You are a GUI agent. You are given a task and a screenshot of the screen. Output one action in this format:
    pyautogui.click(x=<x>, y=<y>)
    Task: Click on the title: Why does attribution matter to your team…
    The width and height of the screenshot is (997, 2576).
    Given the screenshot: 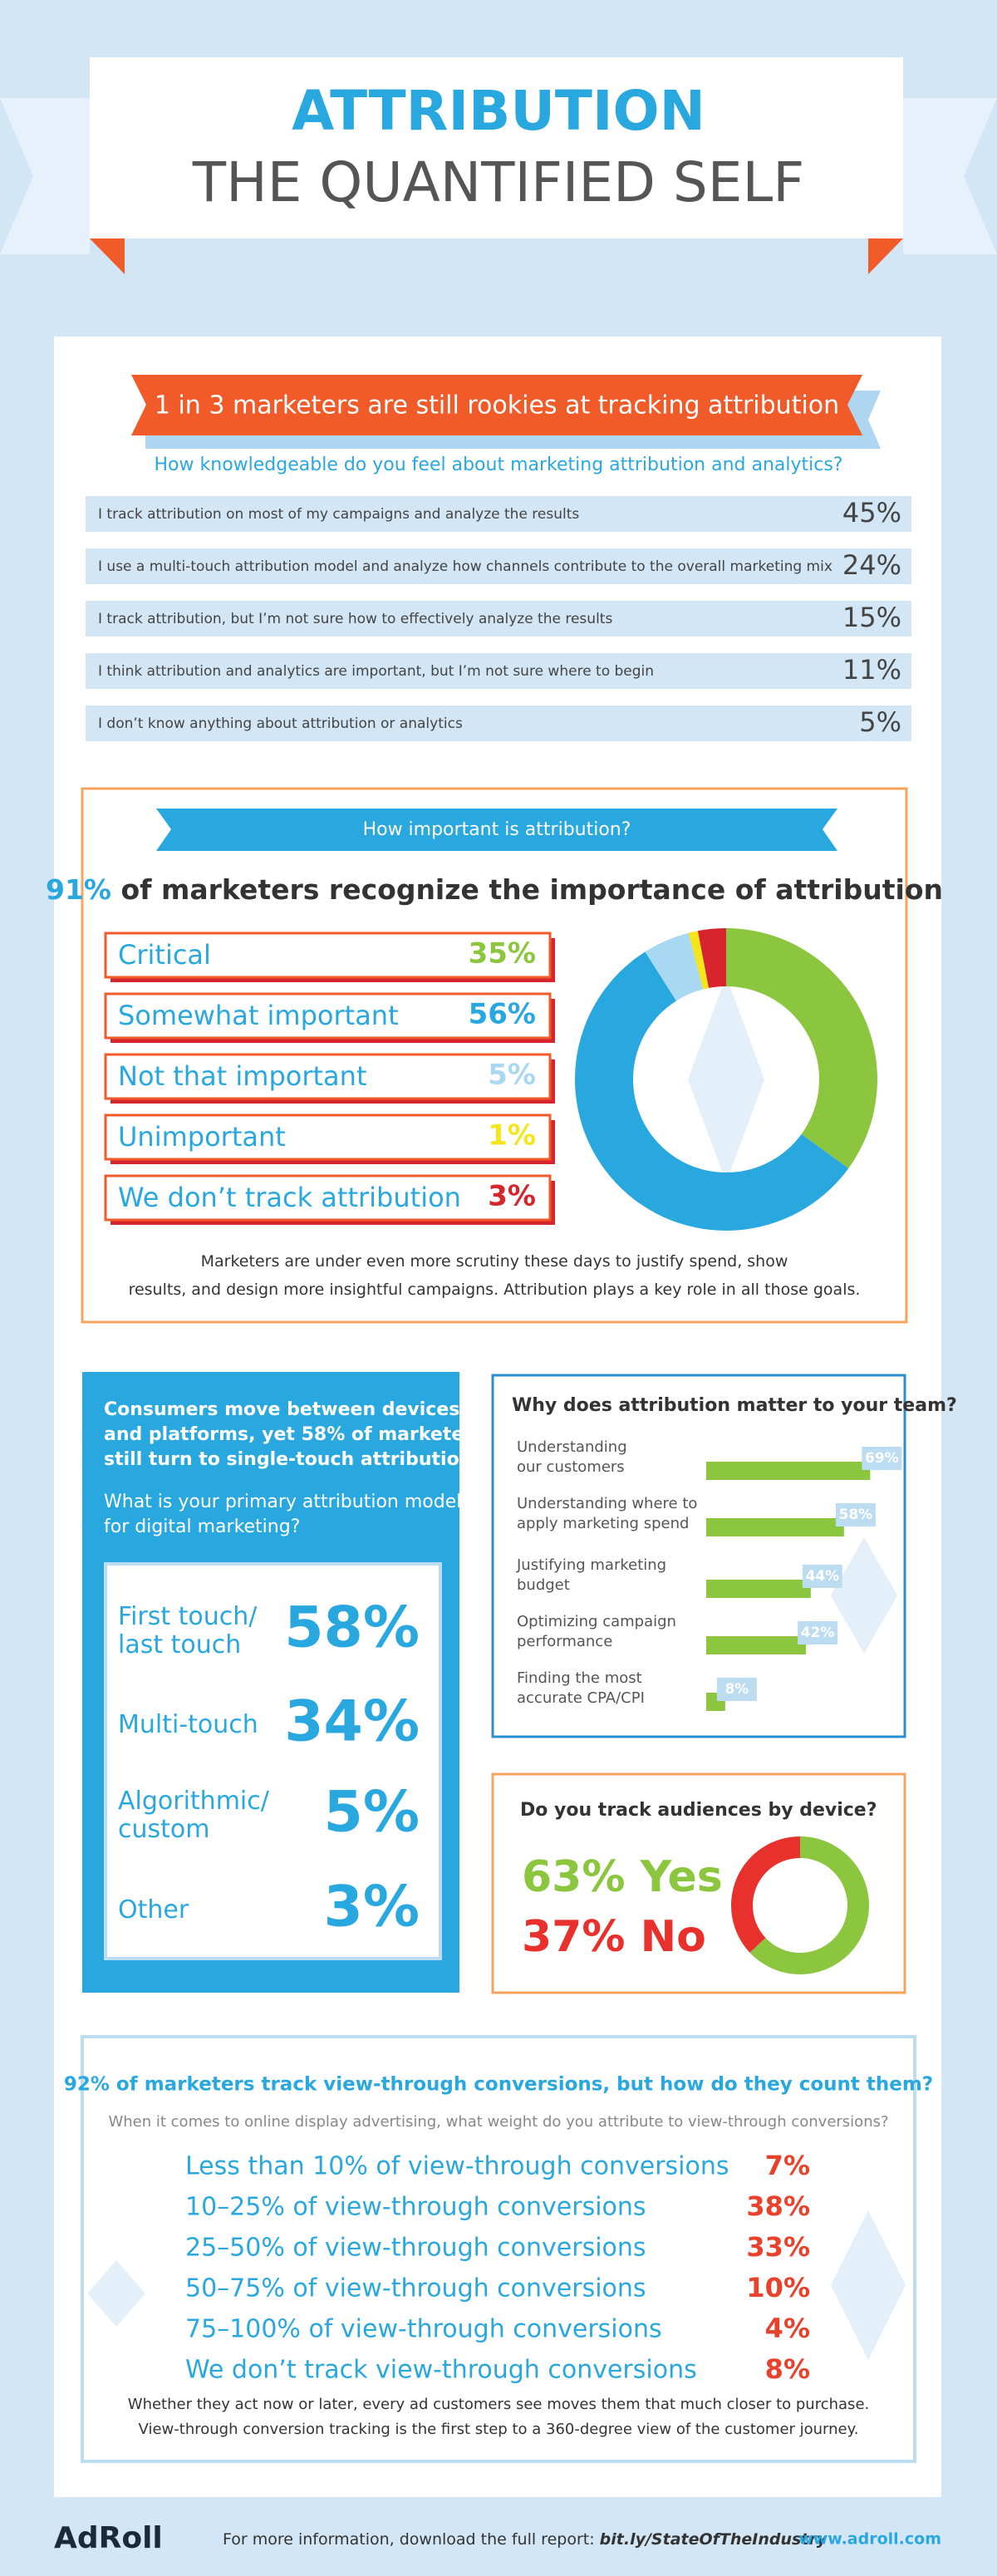 What is the action you would take?
    pyautogui.click(x=734, y=1405)
    